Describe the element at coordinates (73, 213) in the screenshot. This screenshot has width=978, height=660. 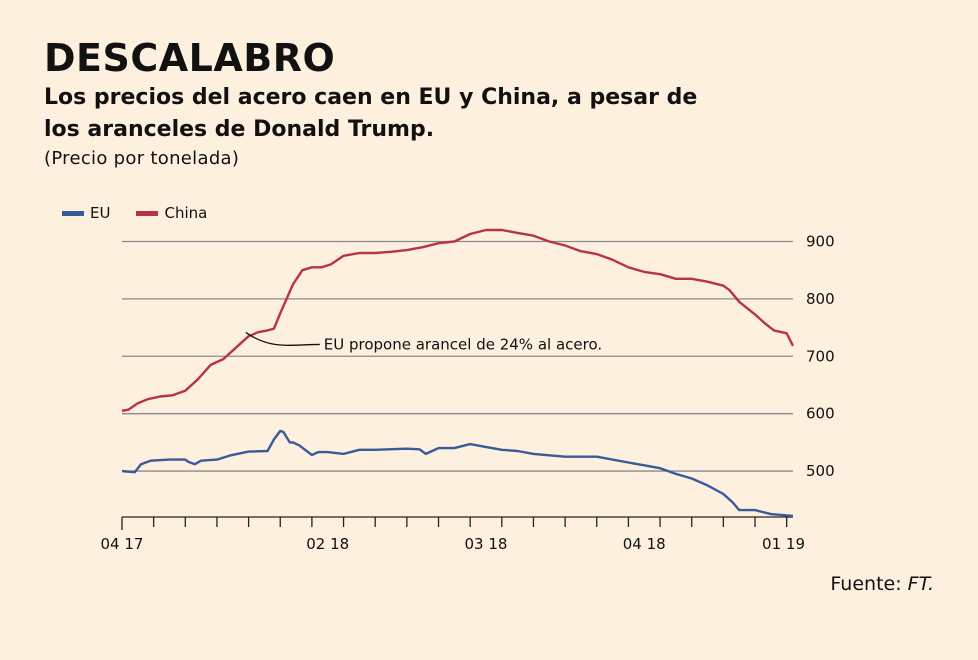
I see `legend-swatch-eu` at that location.